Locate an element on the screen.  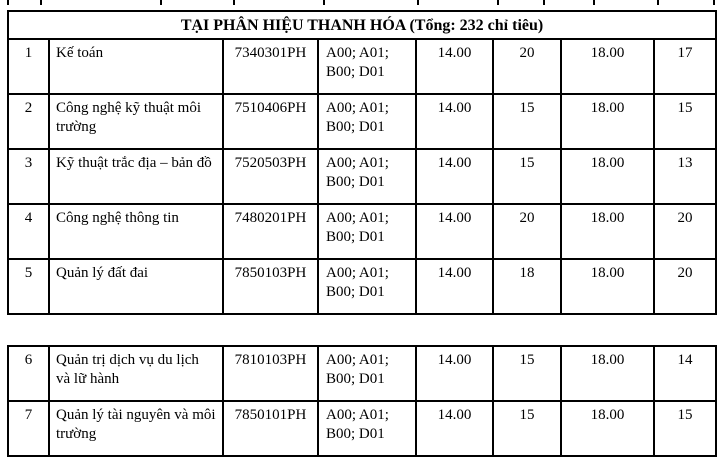
stt-cell: 2 is located at coordinates (28, 121).